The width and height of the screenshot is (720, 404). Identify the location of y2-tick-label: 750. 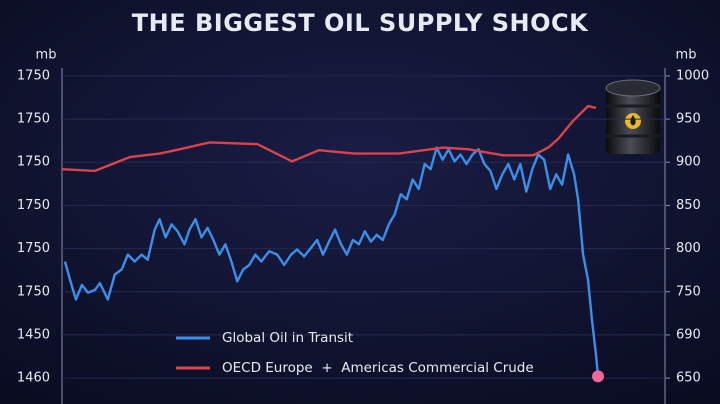
(688, 291).